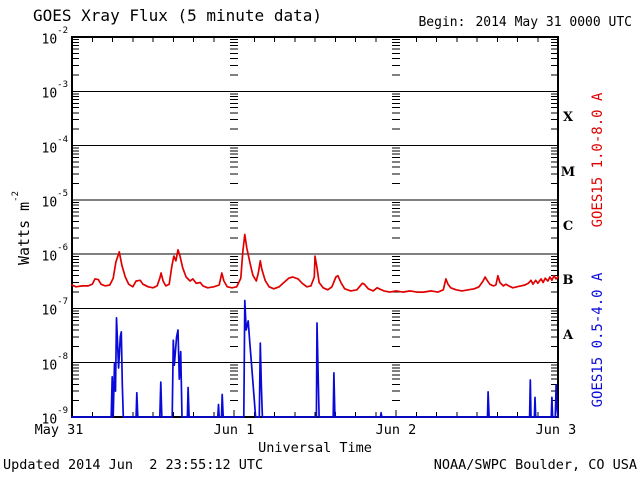 This screenshot has height=480, width=640. I want to click on y-tick-label: 10⁻⁹, so click(55, 417).